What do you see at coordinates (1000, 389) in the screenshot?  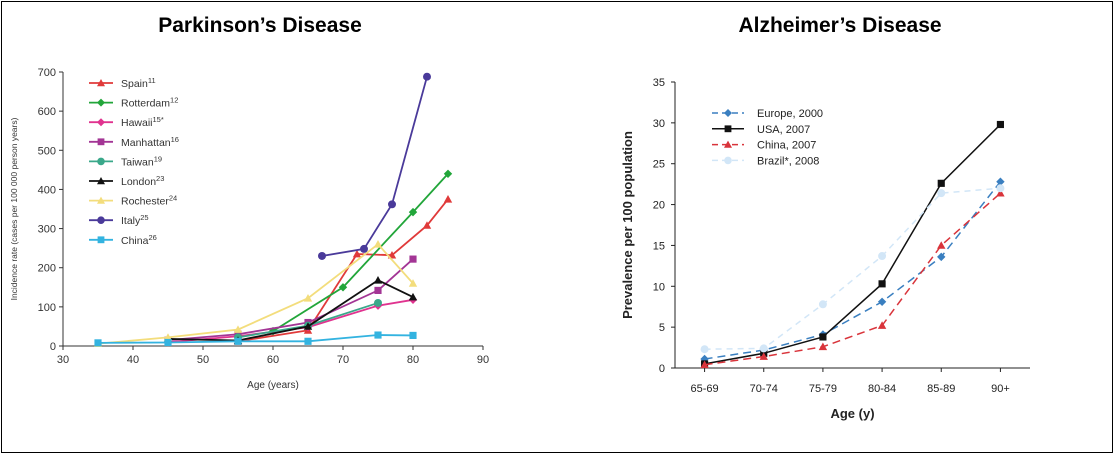 I see `x-tick-label: 90+` at bounding box center [1000, 389].